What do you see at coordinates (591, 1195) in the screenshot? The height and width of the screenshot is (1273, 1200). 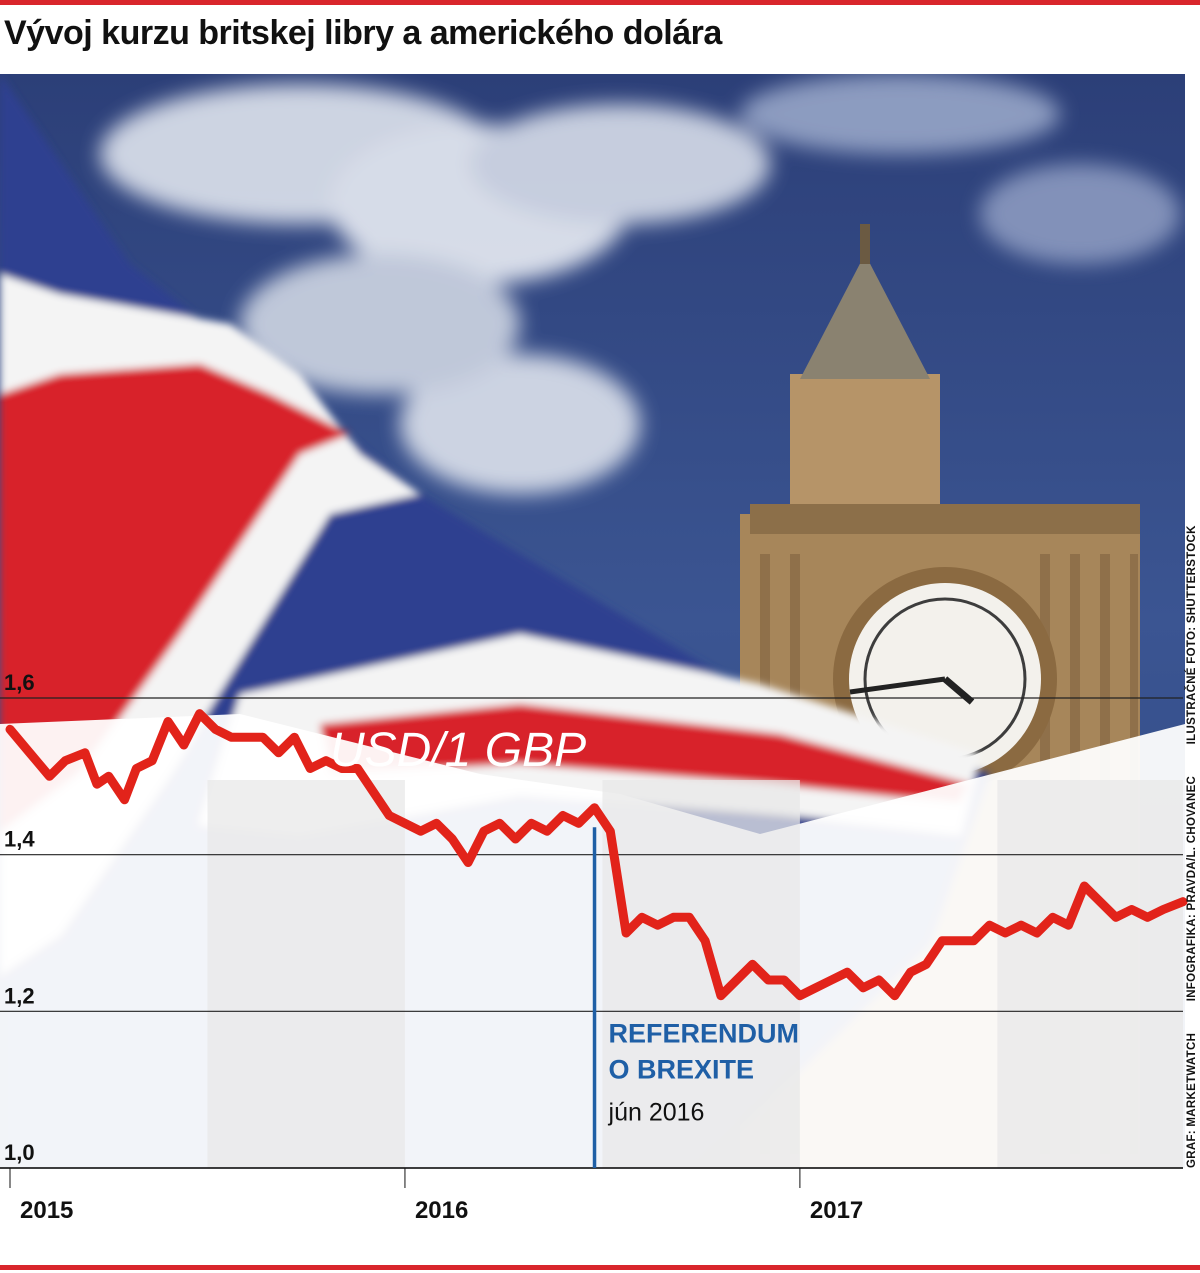 I see `x-axis-labels: 2015 2016 2017` at bounding box center [591, 1195].